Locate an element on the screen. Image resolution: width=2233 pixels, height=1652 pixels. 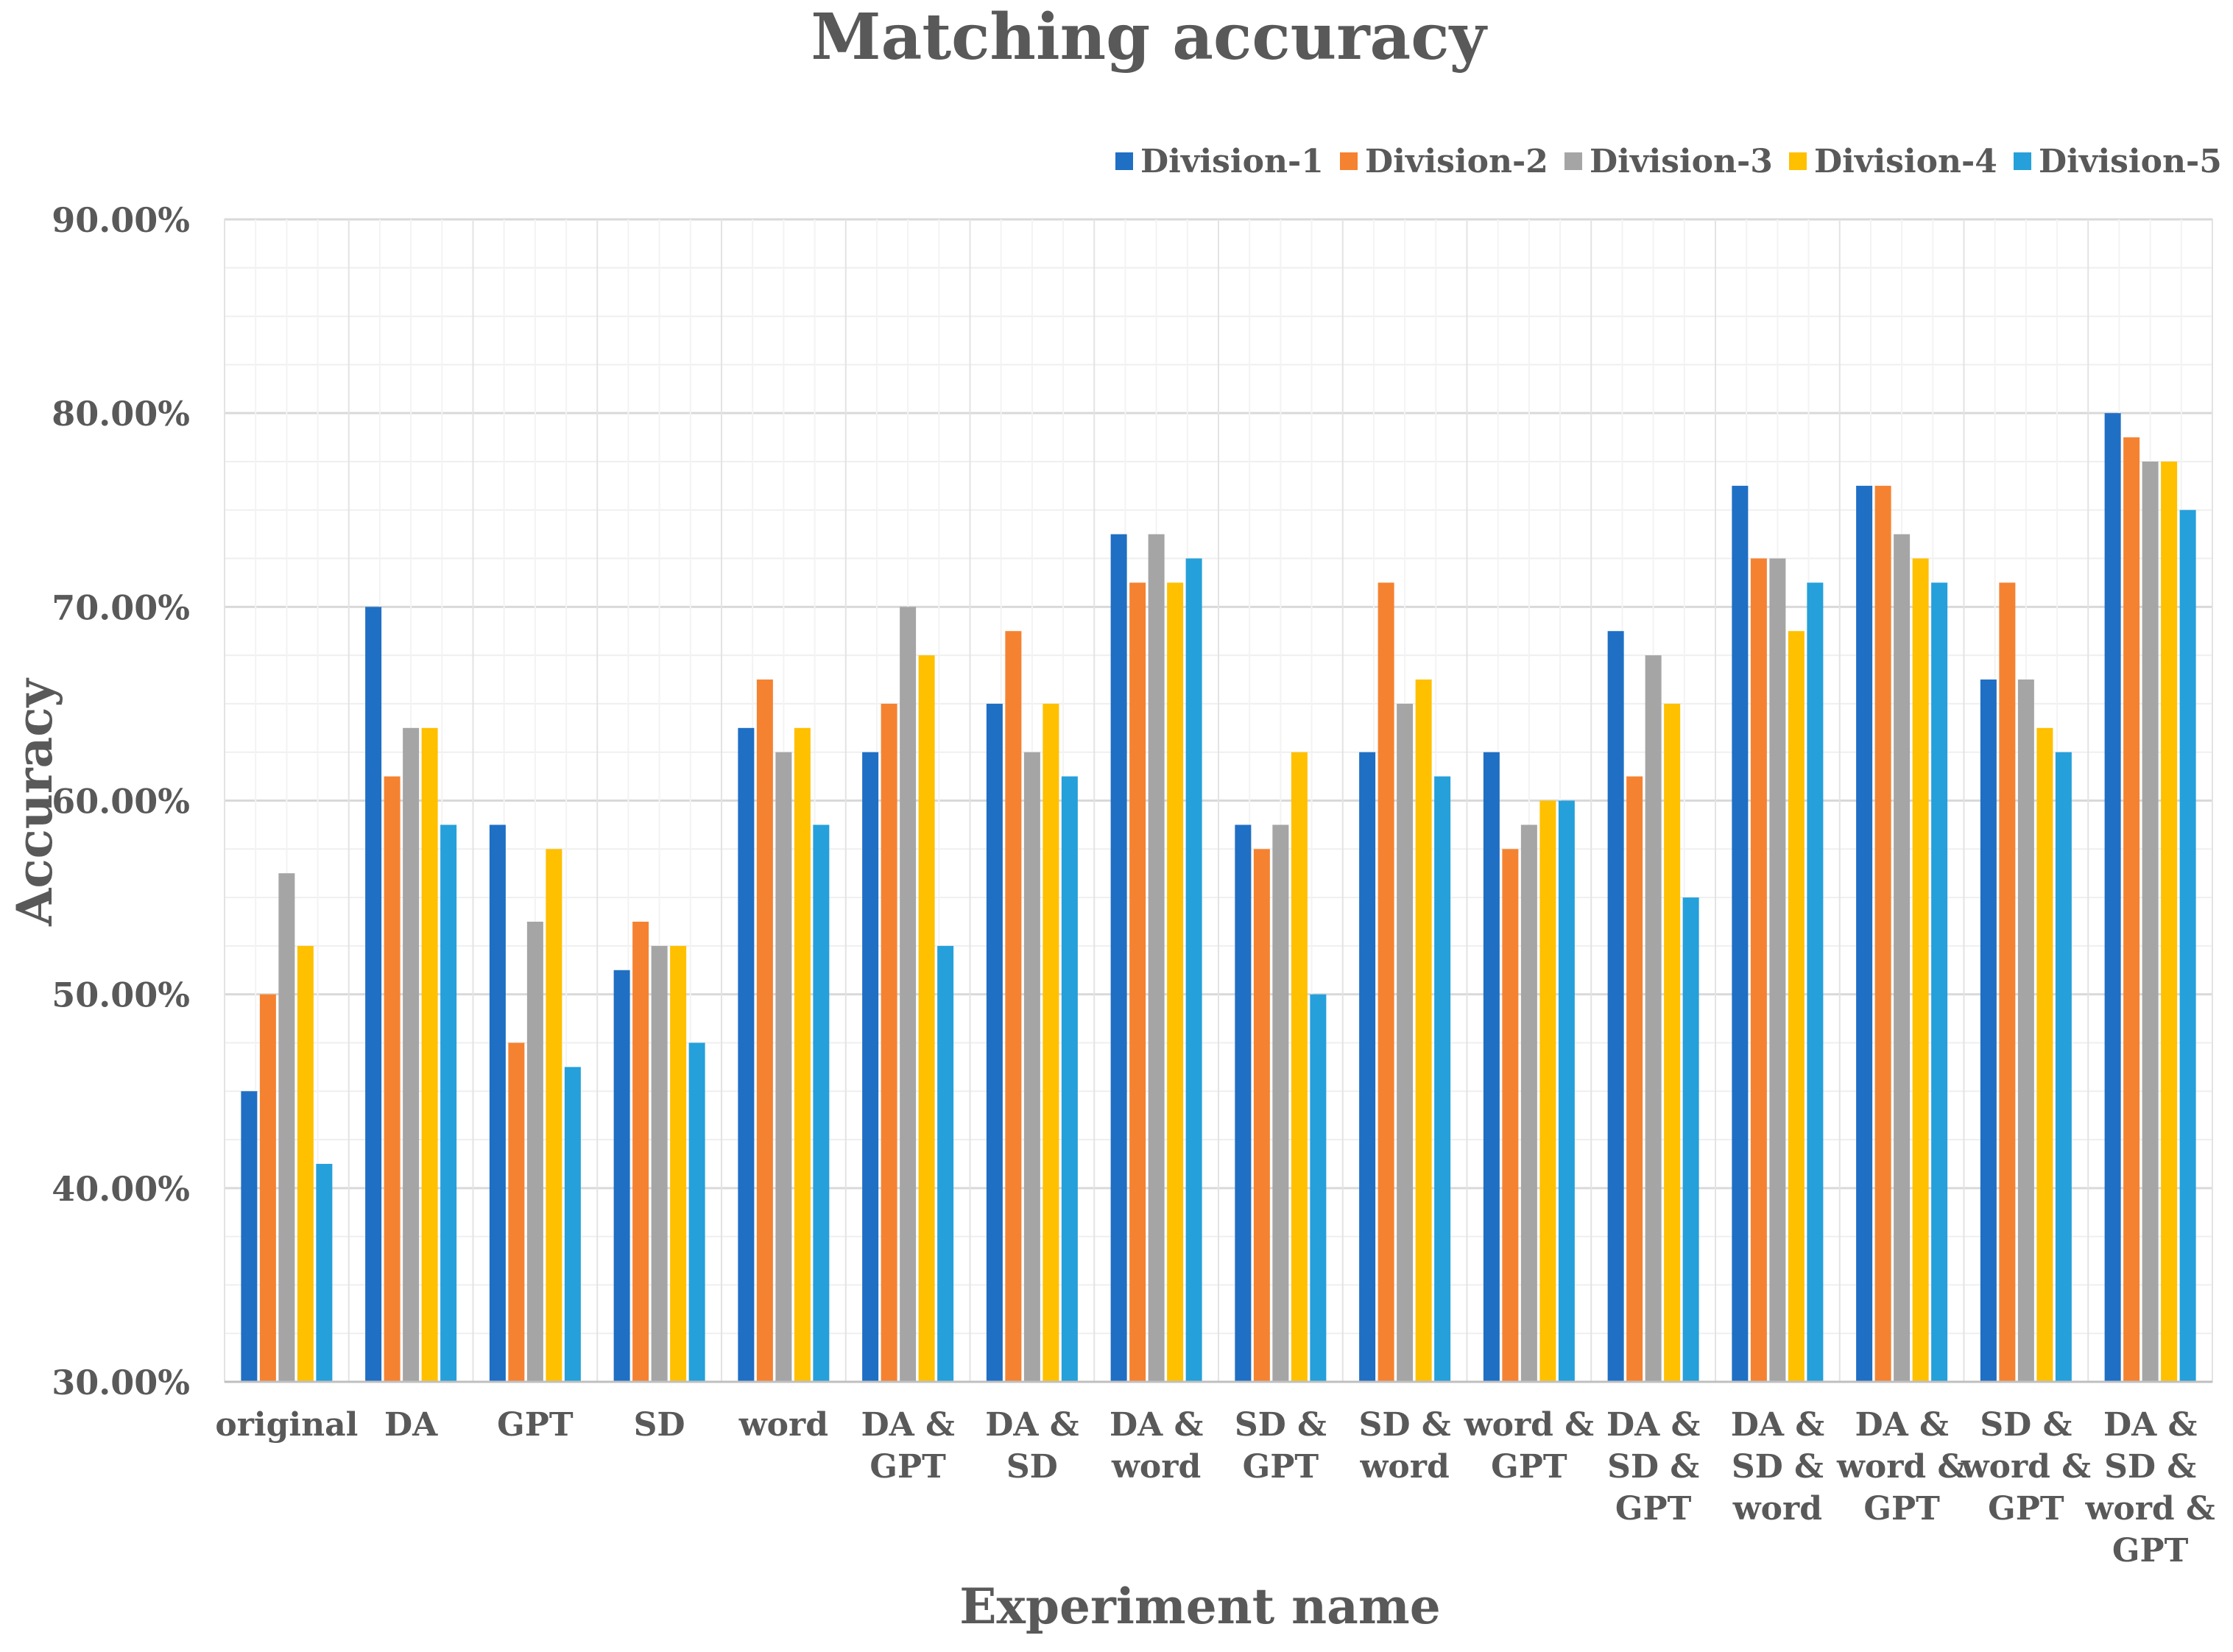
x-tick-label: SD & word is located at coordinates (1405, 1446).